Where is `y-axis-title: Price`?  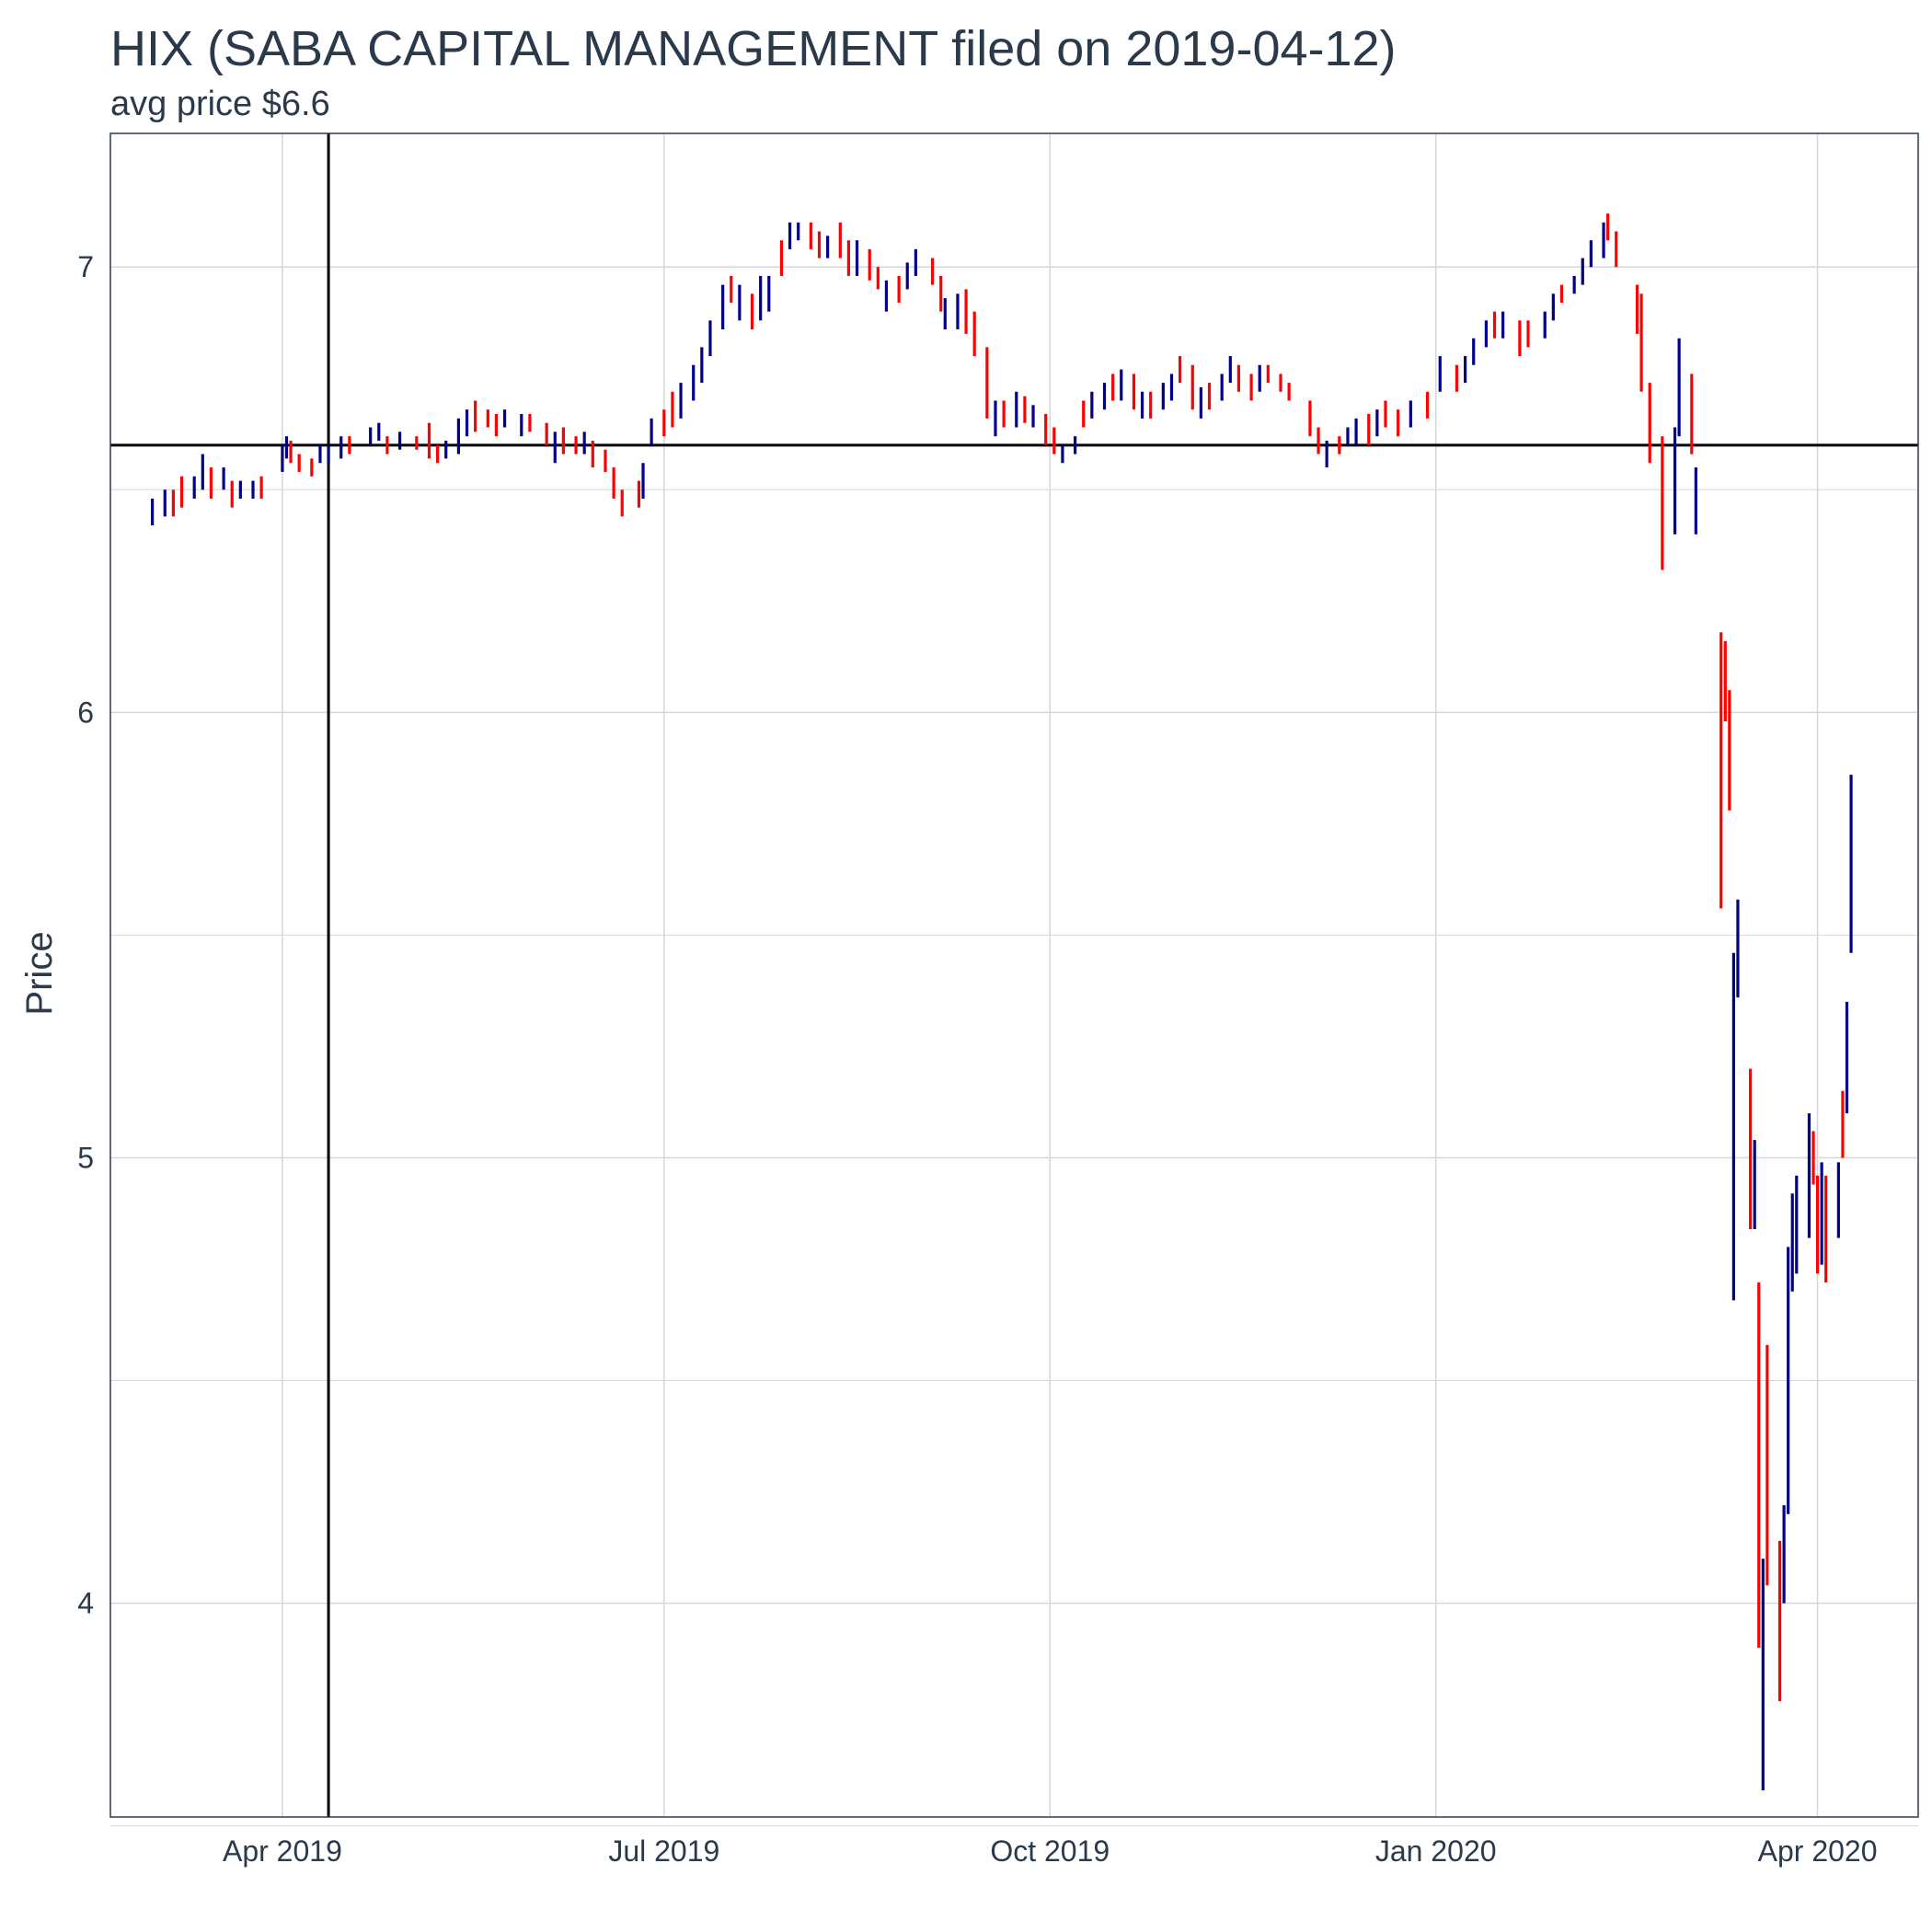
y-axis-title: Price is located at coordinates (39, 973).